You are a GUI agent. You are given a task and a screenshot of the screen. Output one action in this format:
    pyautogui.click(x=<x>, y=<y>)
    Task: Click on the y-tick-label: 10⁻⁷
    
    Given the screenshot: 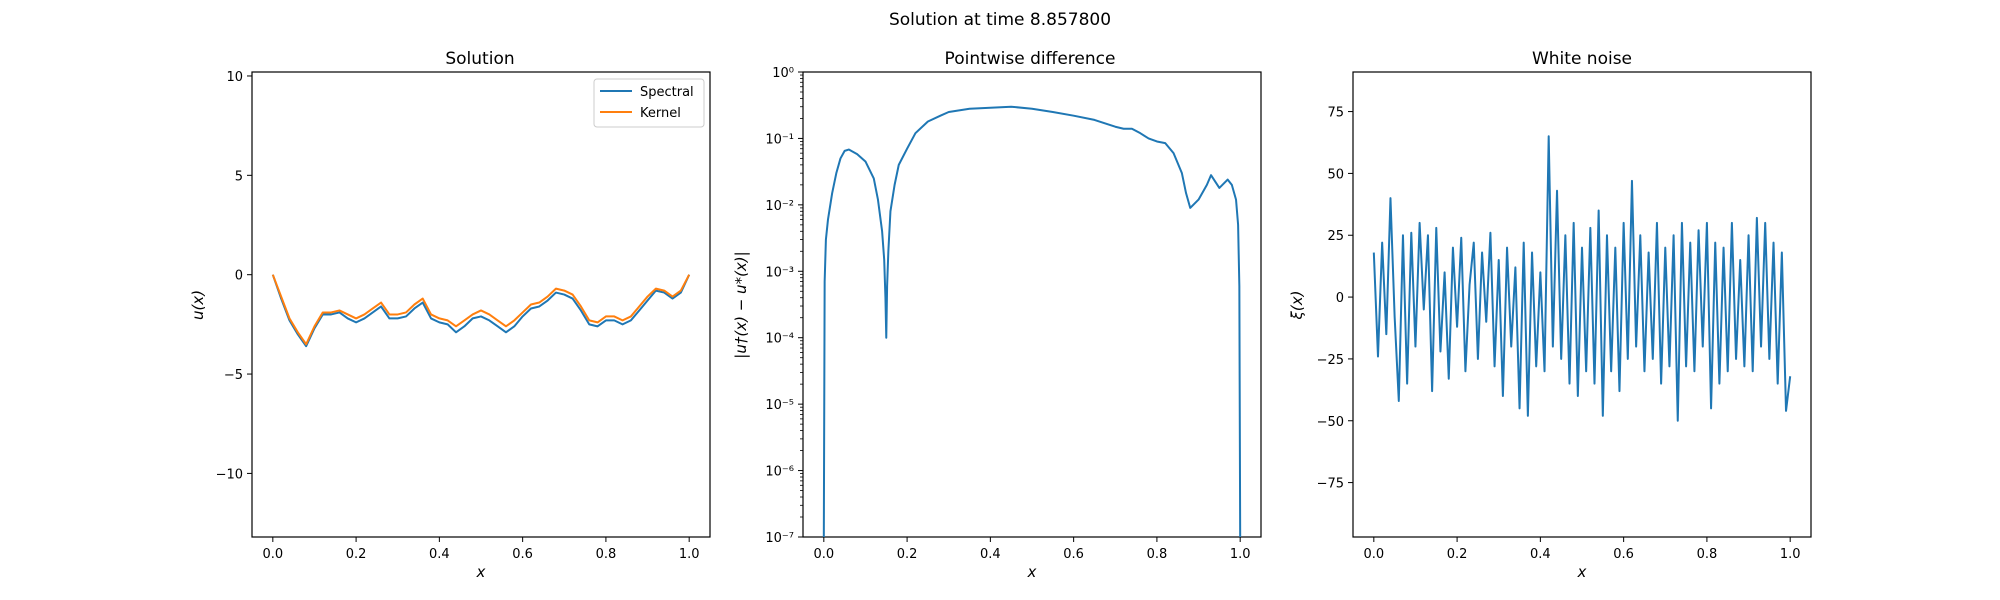 What is the action you would take?
    pyautogui.click(x=779, y=538)
    